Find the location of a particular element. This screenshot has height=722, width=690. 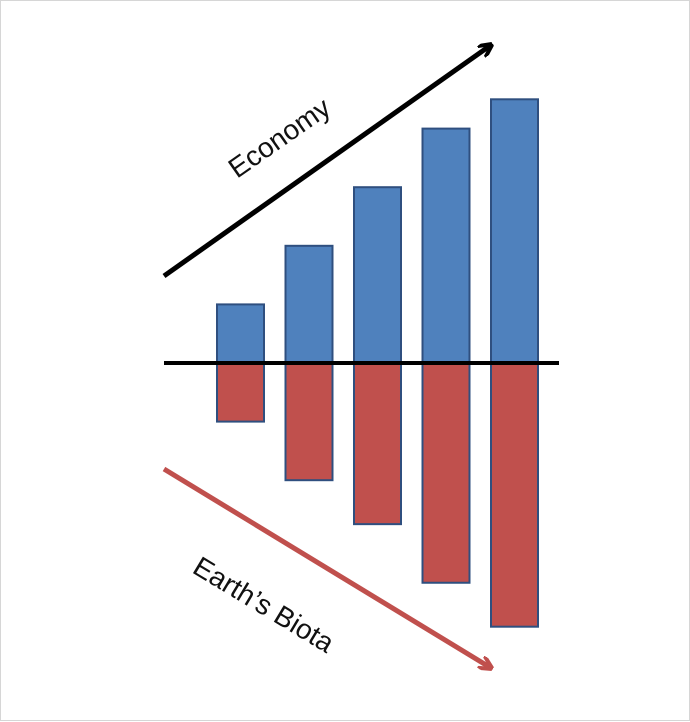

biota-decline-arrow is located at coordinates (326, 567).